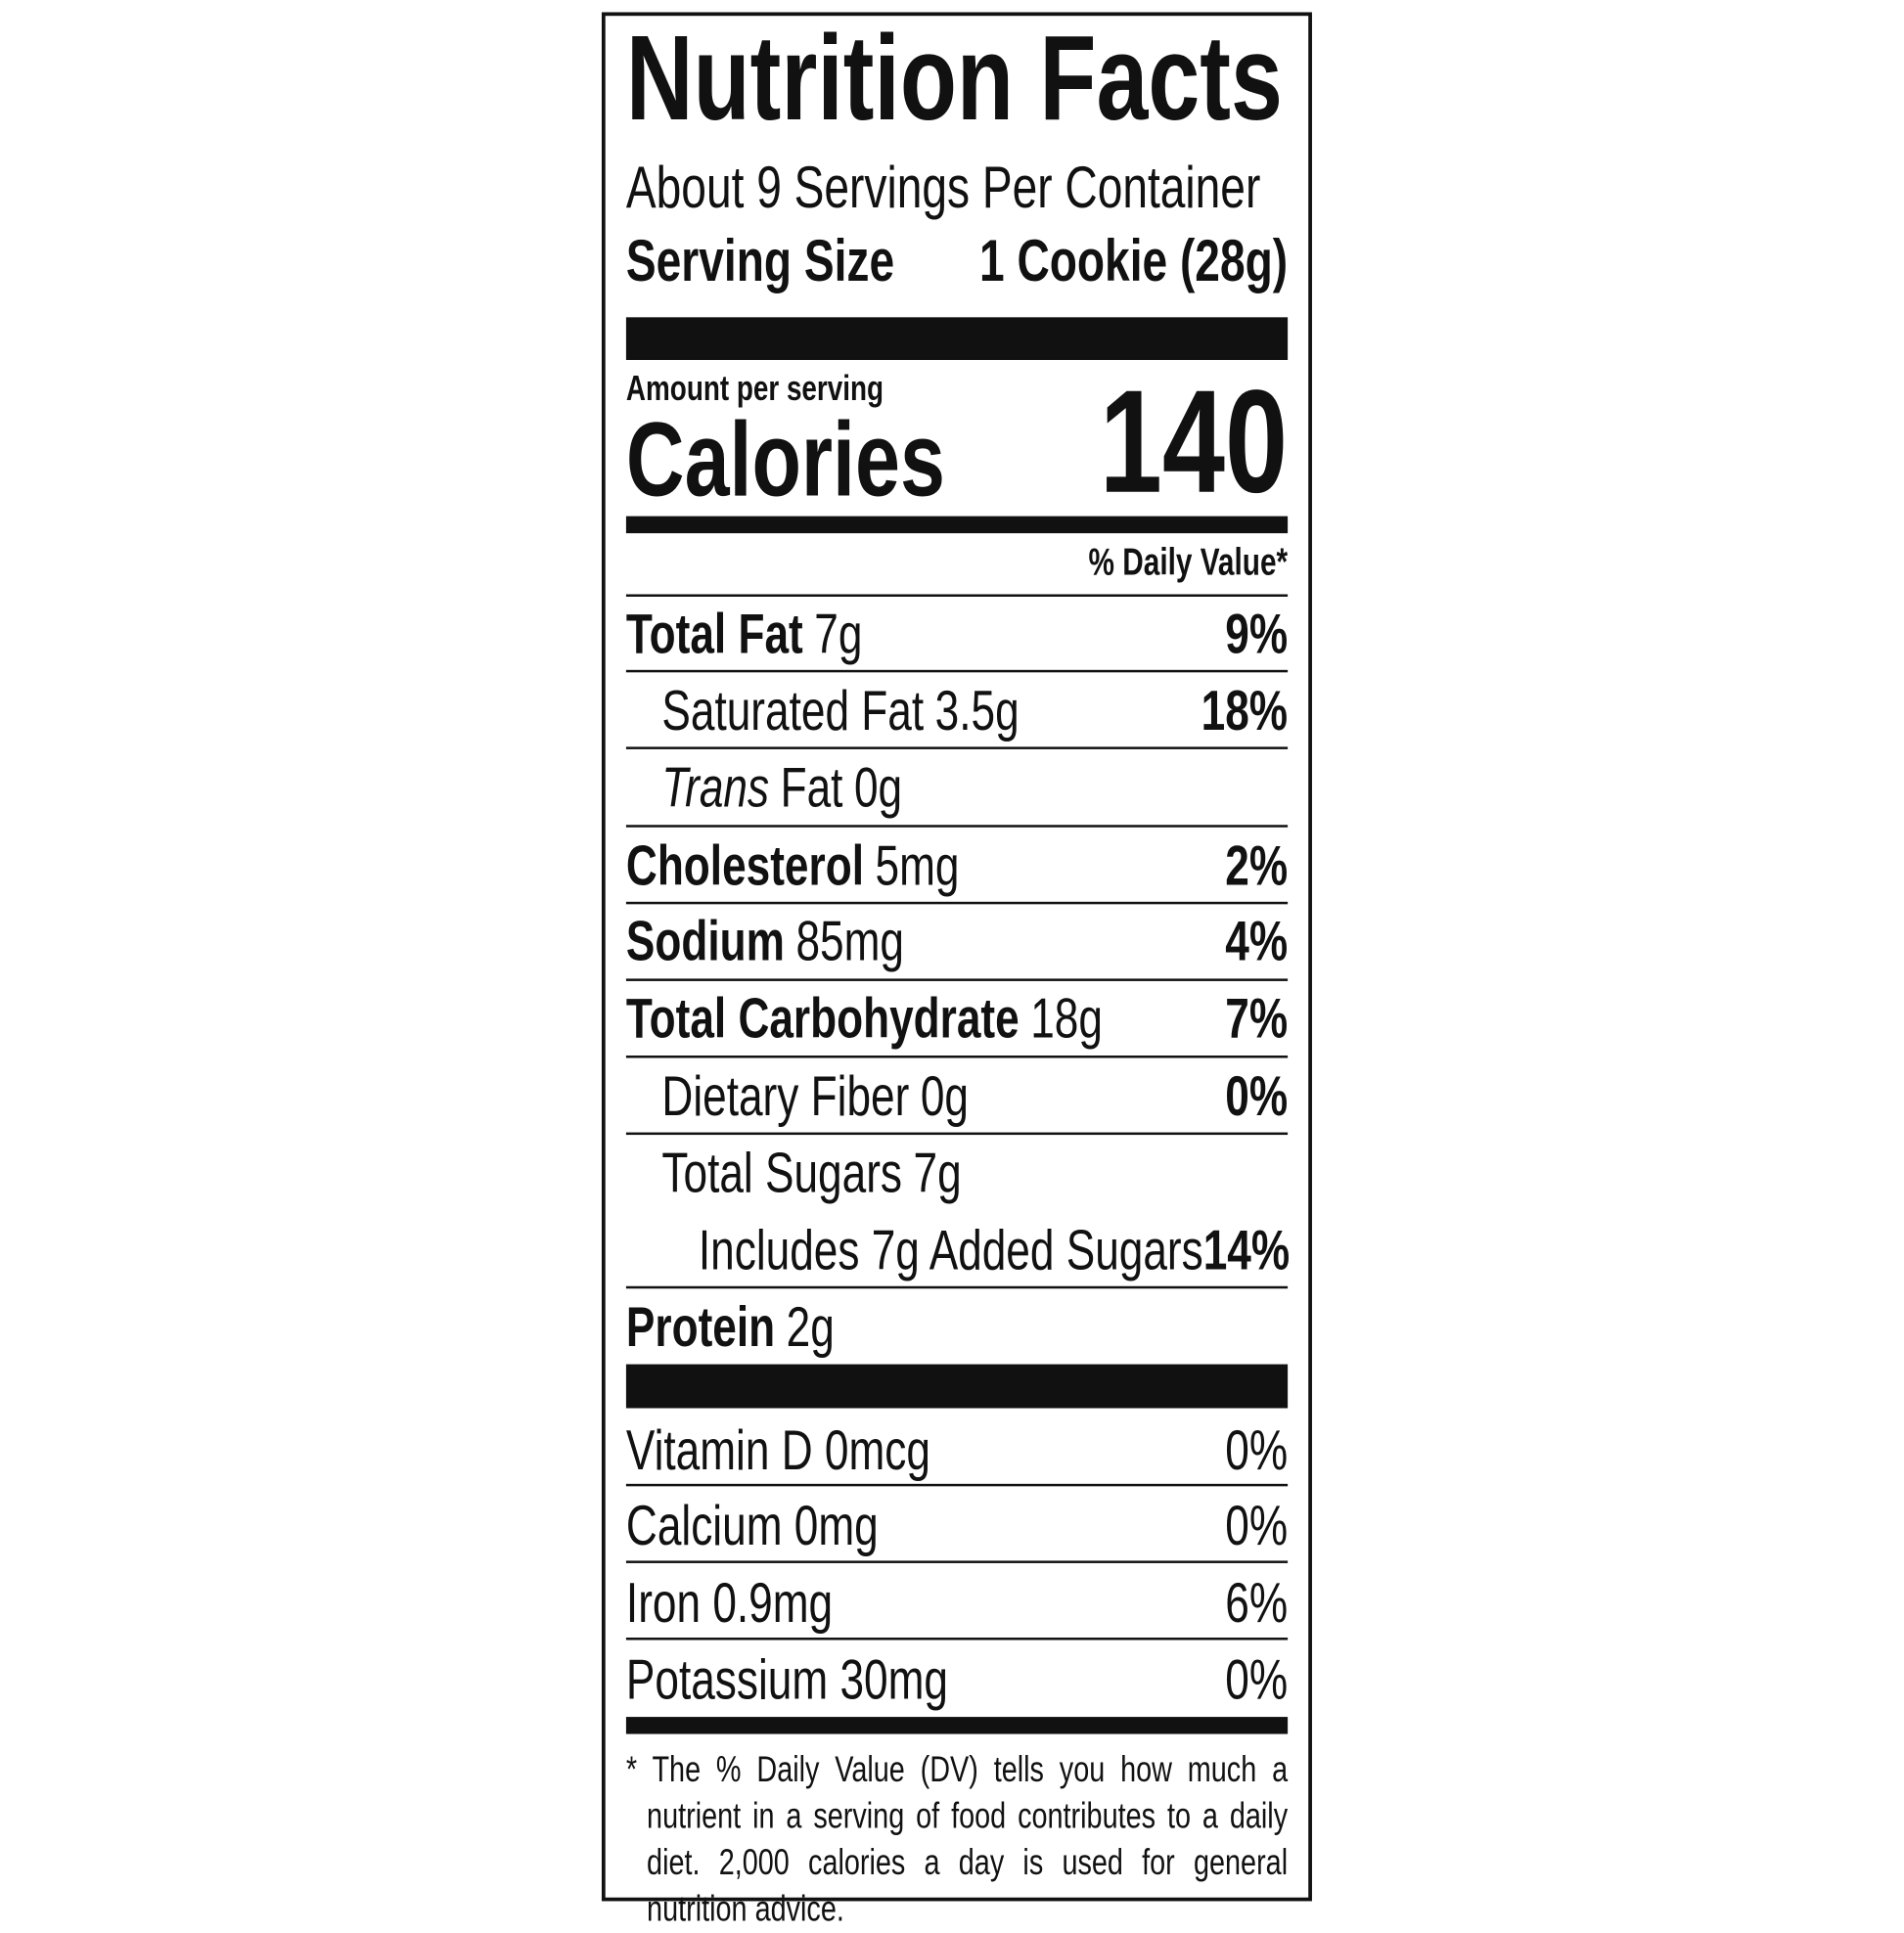  I want to click on nutrient-row: Trans Fat 0g, so click(957, 787).